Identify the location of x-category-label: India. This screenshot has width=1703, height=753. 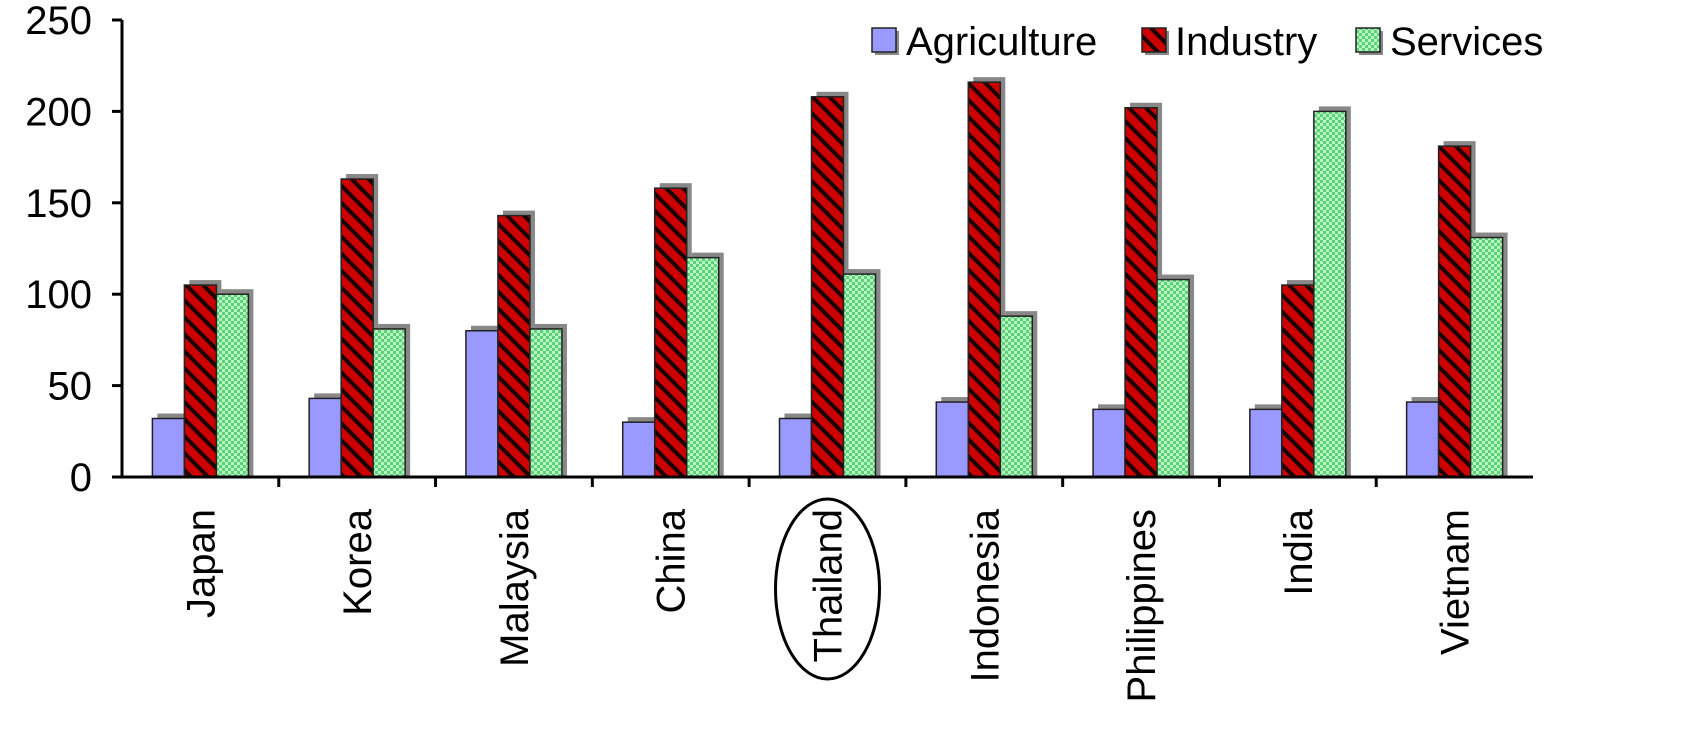
(1299, 551).